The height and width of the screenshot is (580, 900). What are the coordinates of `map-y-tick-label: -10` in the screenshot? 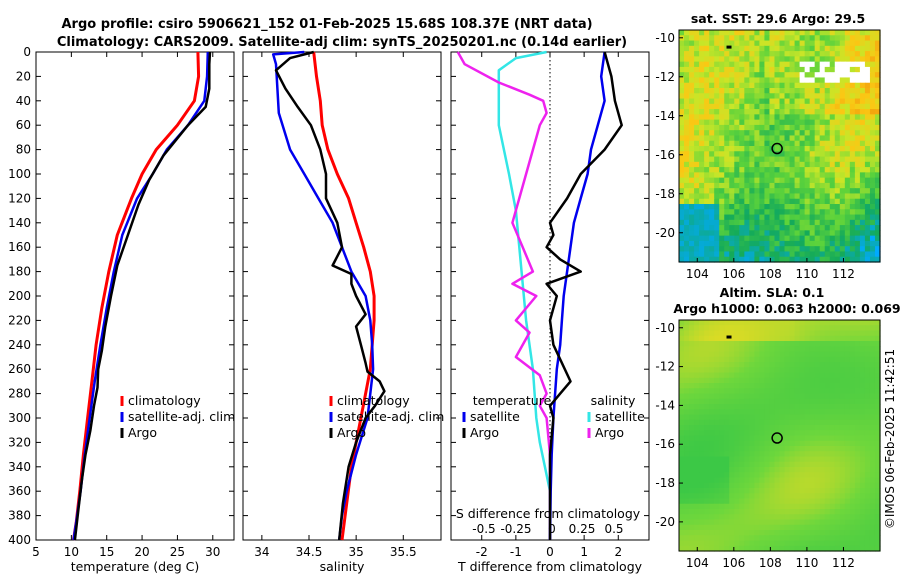 It's located at (665, 328).